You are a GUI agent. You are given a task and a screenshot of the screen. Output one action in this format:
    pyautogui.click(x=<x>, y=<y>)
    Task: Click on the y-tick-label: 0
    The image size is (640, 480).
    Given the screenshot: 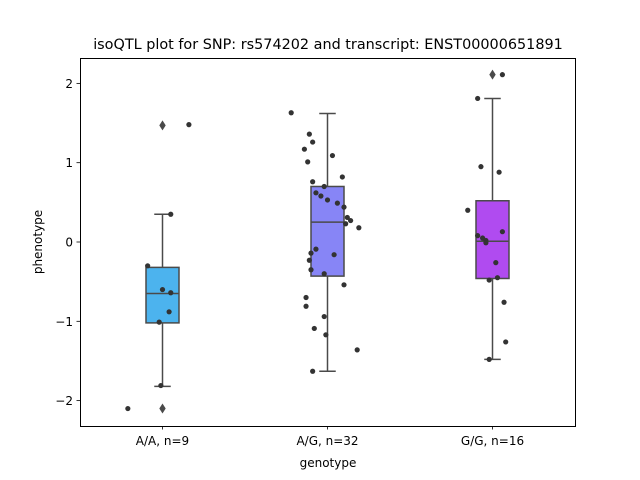 What is the action you would take?
    pyautogui.click(x=69, y=243)
    